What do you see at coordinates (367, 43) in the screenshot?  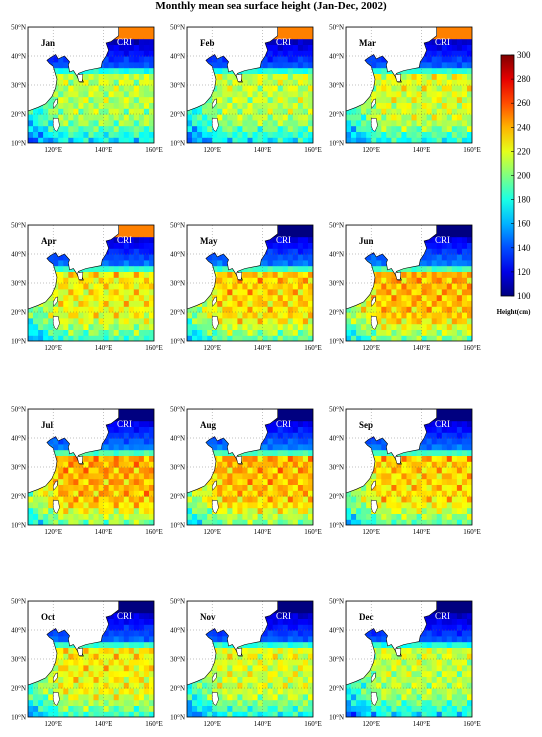 I see `panel-month-label: Mar` at bounding box center [367, 43].